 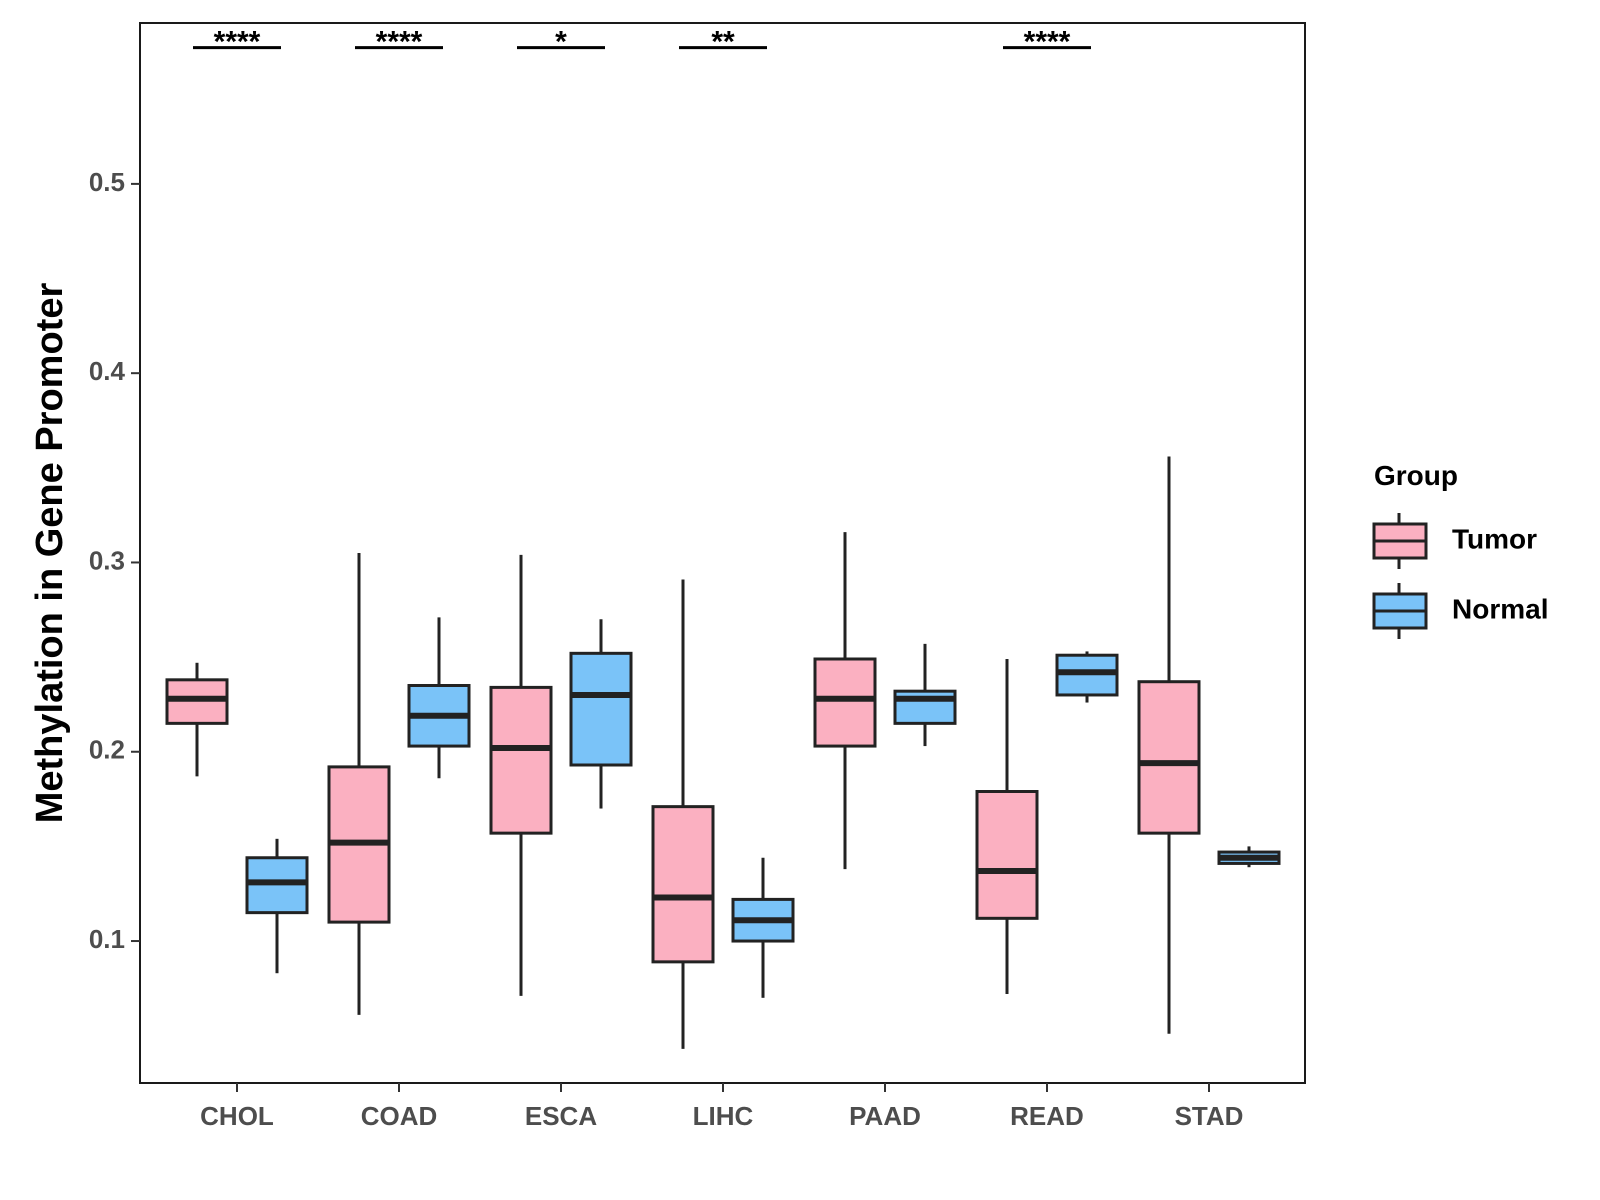 I want to click on y-axis: 0.1 0.2 0.3 0.4 0.5, so click(x=114, y=560).